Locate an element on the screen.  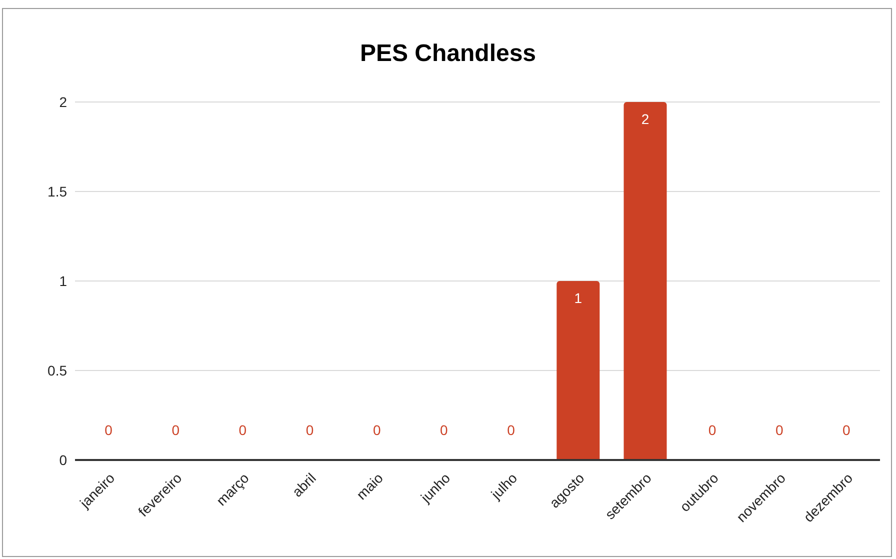
y-tick-label: 0.5 is located at coordinates (58, 370).